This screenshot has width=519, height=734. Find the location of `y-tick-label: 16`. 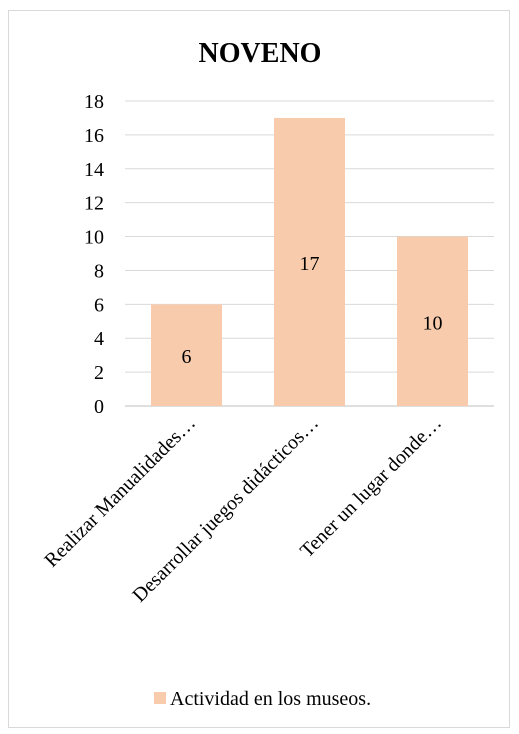

y-tick-label: 16 is located at coordinates (94, 136).